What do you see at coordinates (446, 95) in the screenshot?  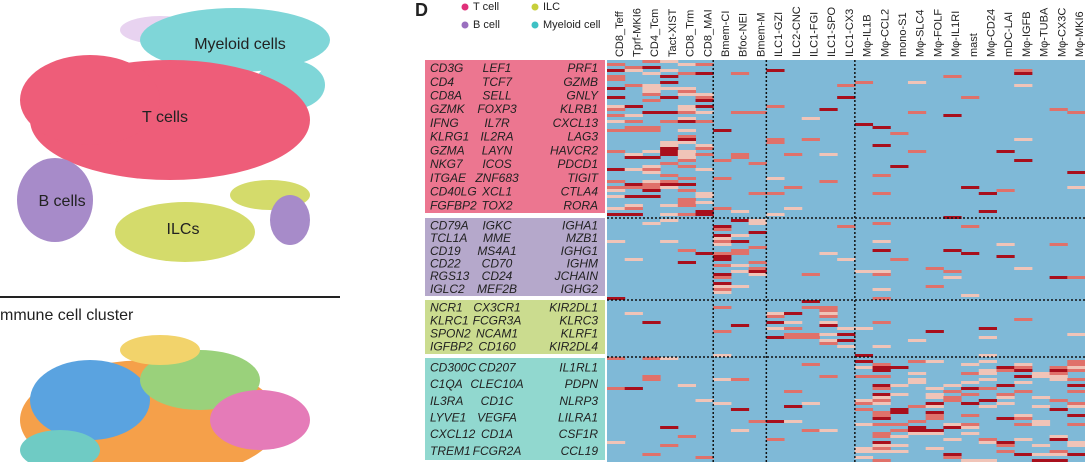 I see `gene-label: CD8A` at bounding box center [446, 95].